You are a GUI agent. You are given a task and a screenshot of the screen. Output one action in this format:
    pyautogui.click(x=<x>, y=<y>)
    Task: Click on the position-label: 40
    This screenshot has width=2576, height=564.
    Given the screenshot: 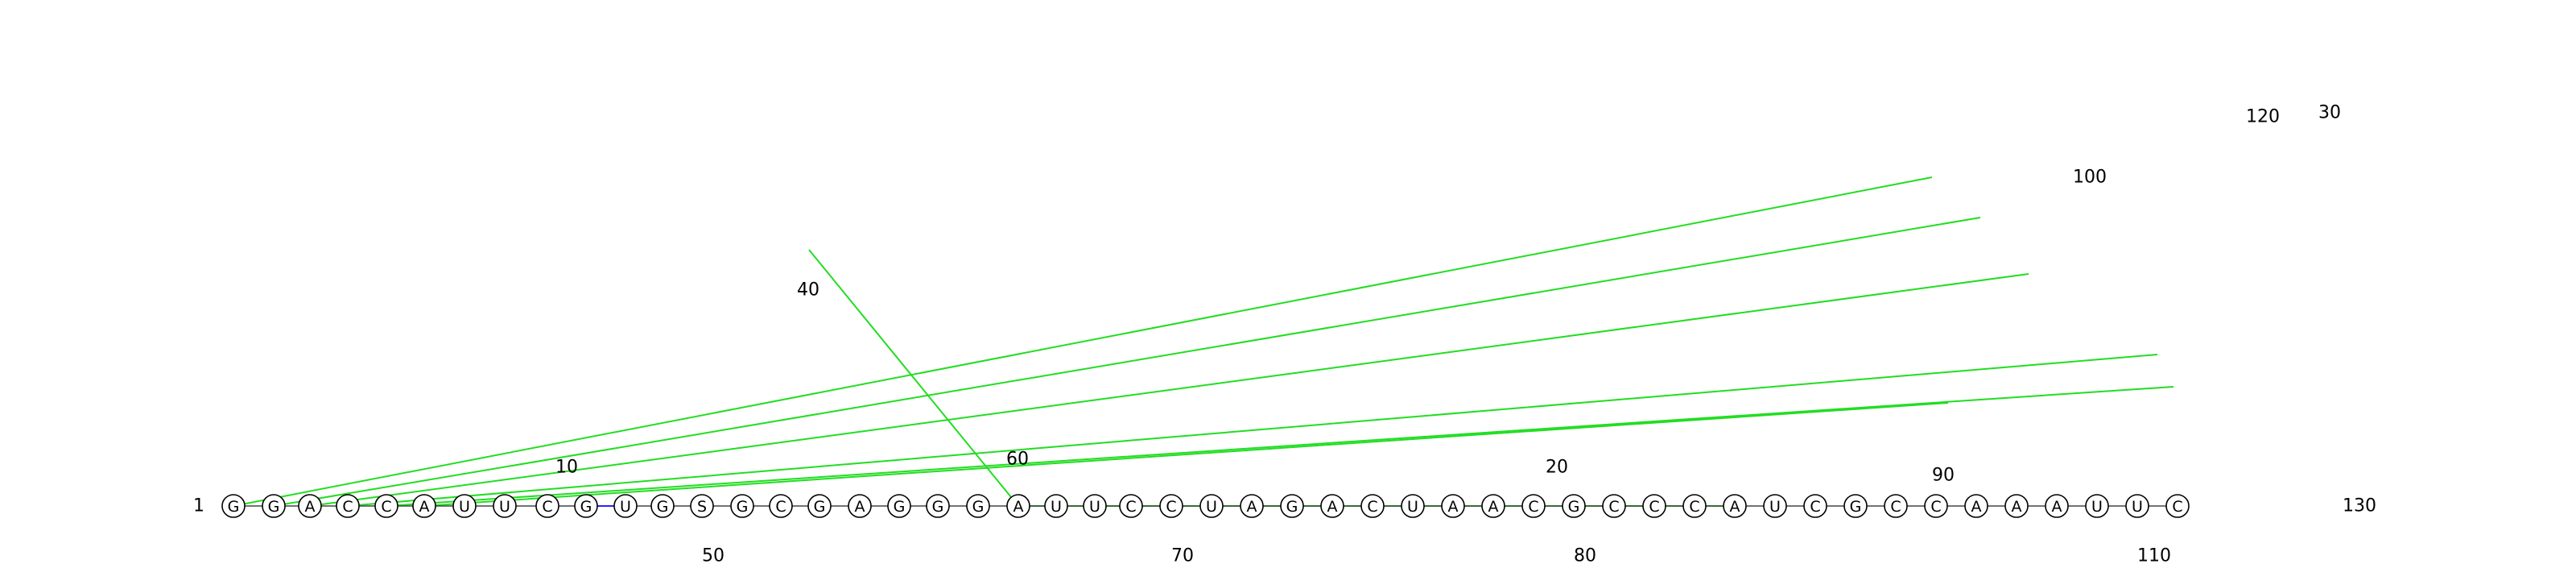 What is the action you would take?
    pyautogui.click(x=808, y=290)
    